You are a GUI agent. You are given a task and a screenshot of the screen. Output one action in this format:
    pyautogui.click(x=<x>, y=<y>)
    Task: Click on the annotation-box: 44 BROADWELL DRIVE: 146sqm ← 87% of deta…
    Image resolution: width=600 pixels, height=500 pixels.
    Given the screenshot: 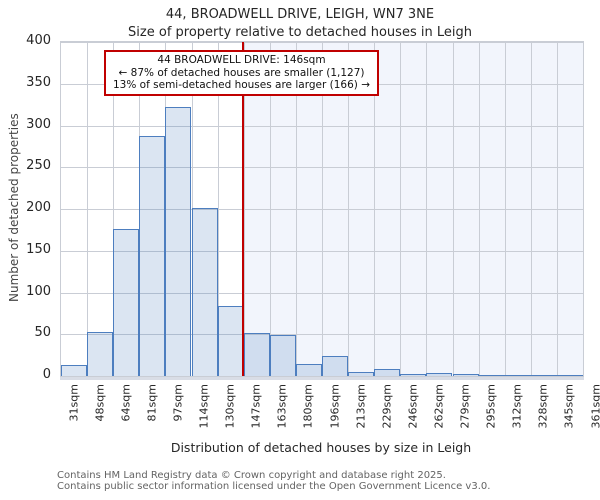 What is the action you would take?
    pyautogui.click(x=241, y=73)
    